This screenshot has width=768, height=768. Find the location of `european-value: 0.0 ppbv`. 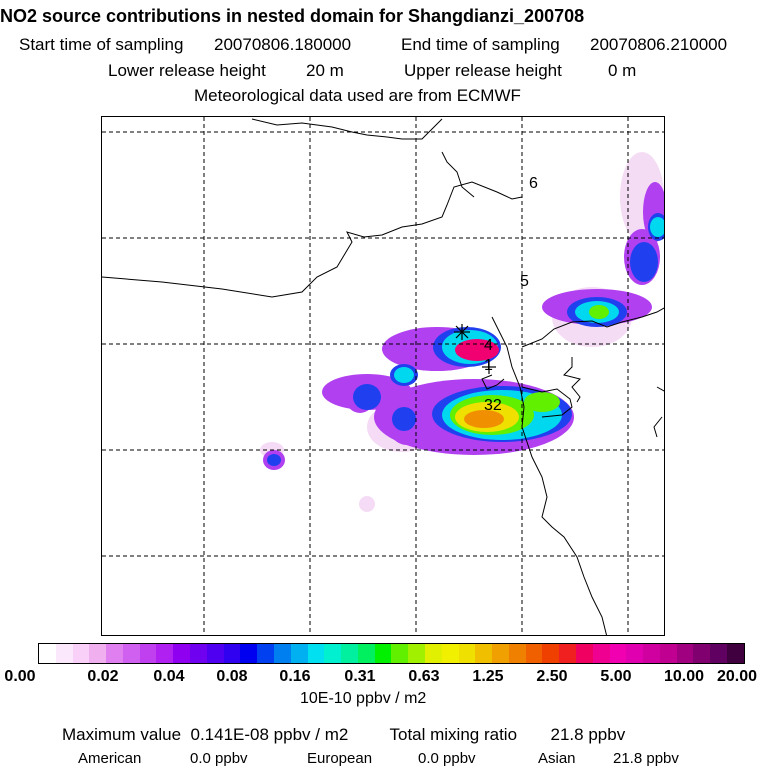

european-value: 0.0 ppbv is located at coordinates (447, 758).